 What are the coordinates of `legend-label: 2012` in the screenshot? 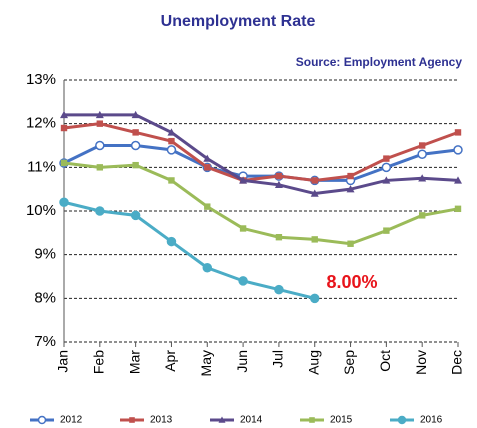 It's located at (71, 420).